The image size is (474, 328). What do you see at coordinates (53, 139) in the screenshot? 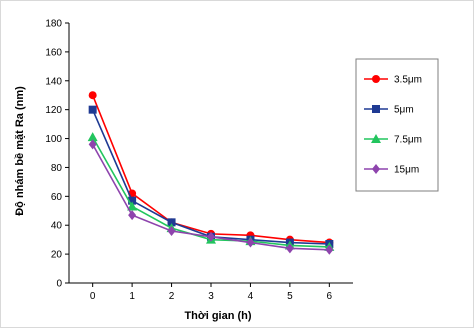
I see `y-tick-label: 100` at bounding box center [53, 139].